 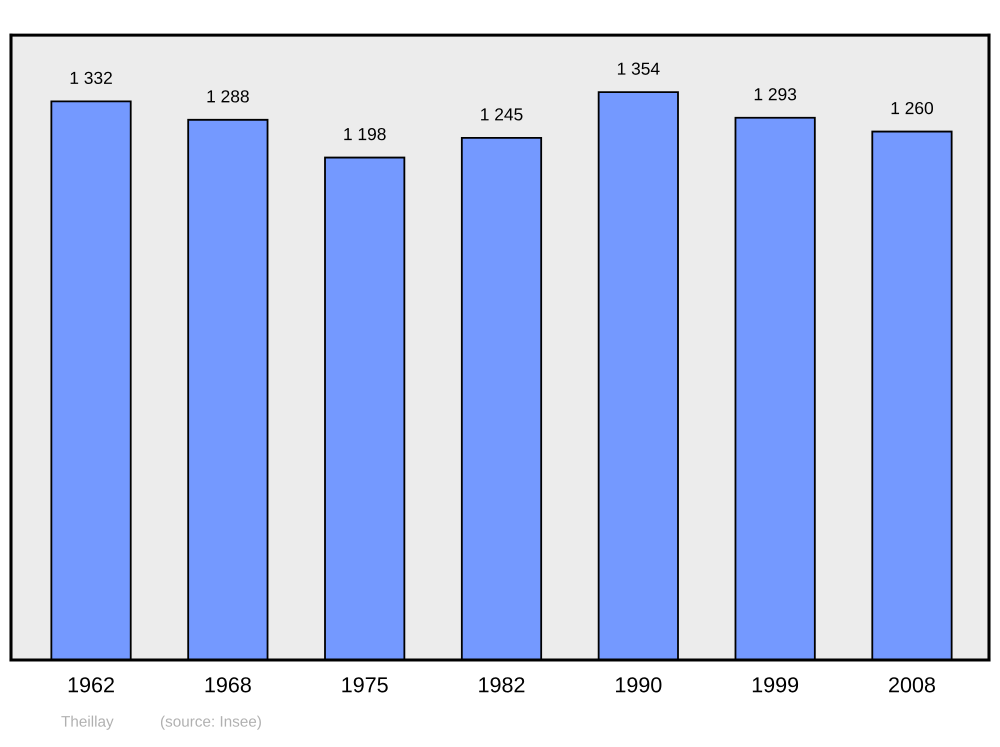 I want to click on data-label: 1 198, so click(x=365, y=134).